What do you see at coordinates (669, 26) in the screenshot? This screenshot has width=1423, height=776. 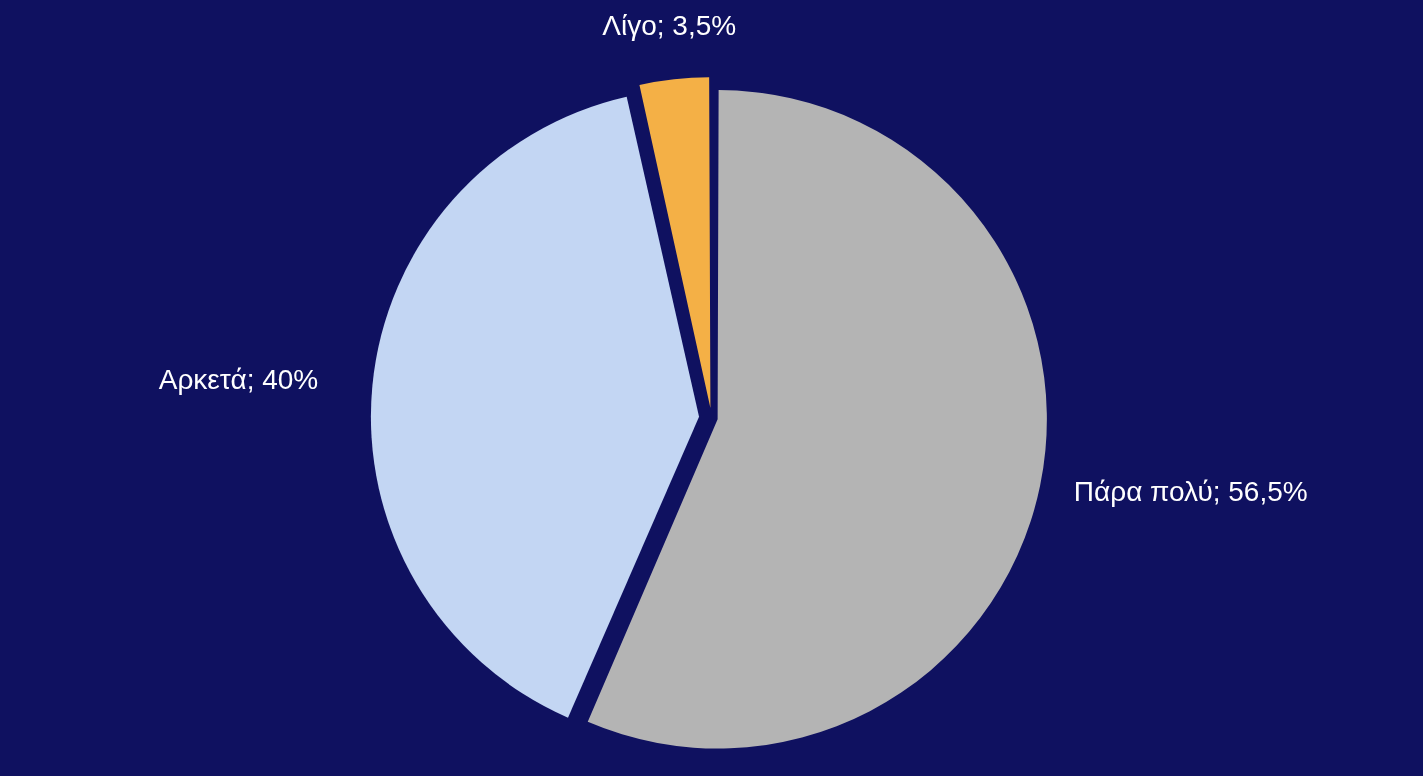 I see `slice-label: Λίγο; 3,5%` at bounding box center [669, 26].